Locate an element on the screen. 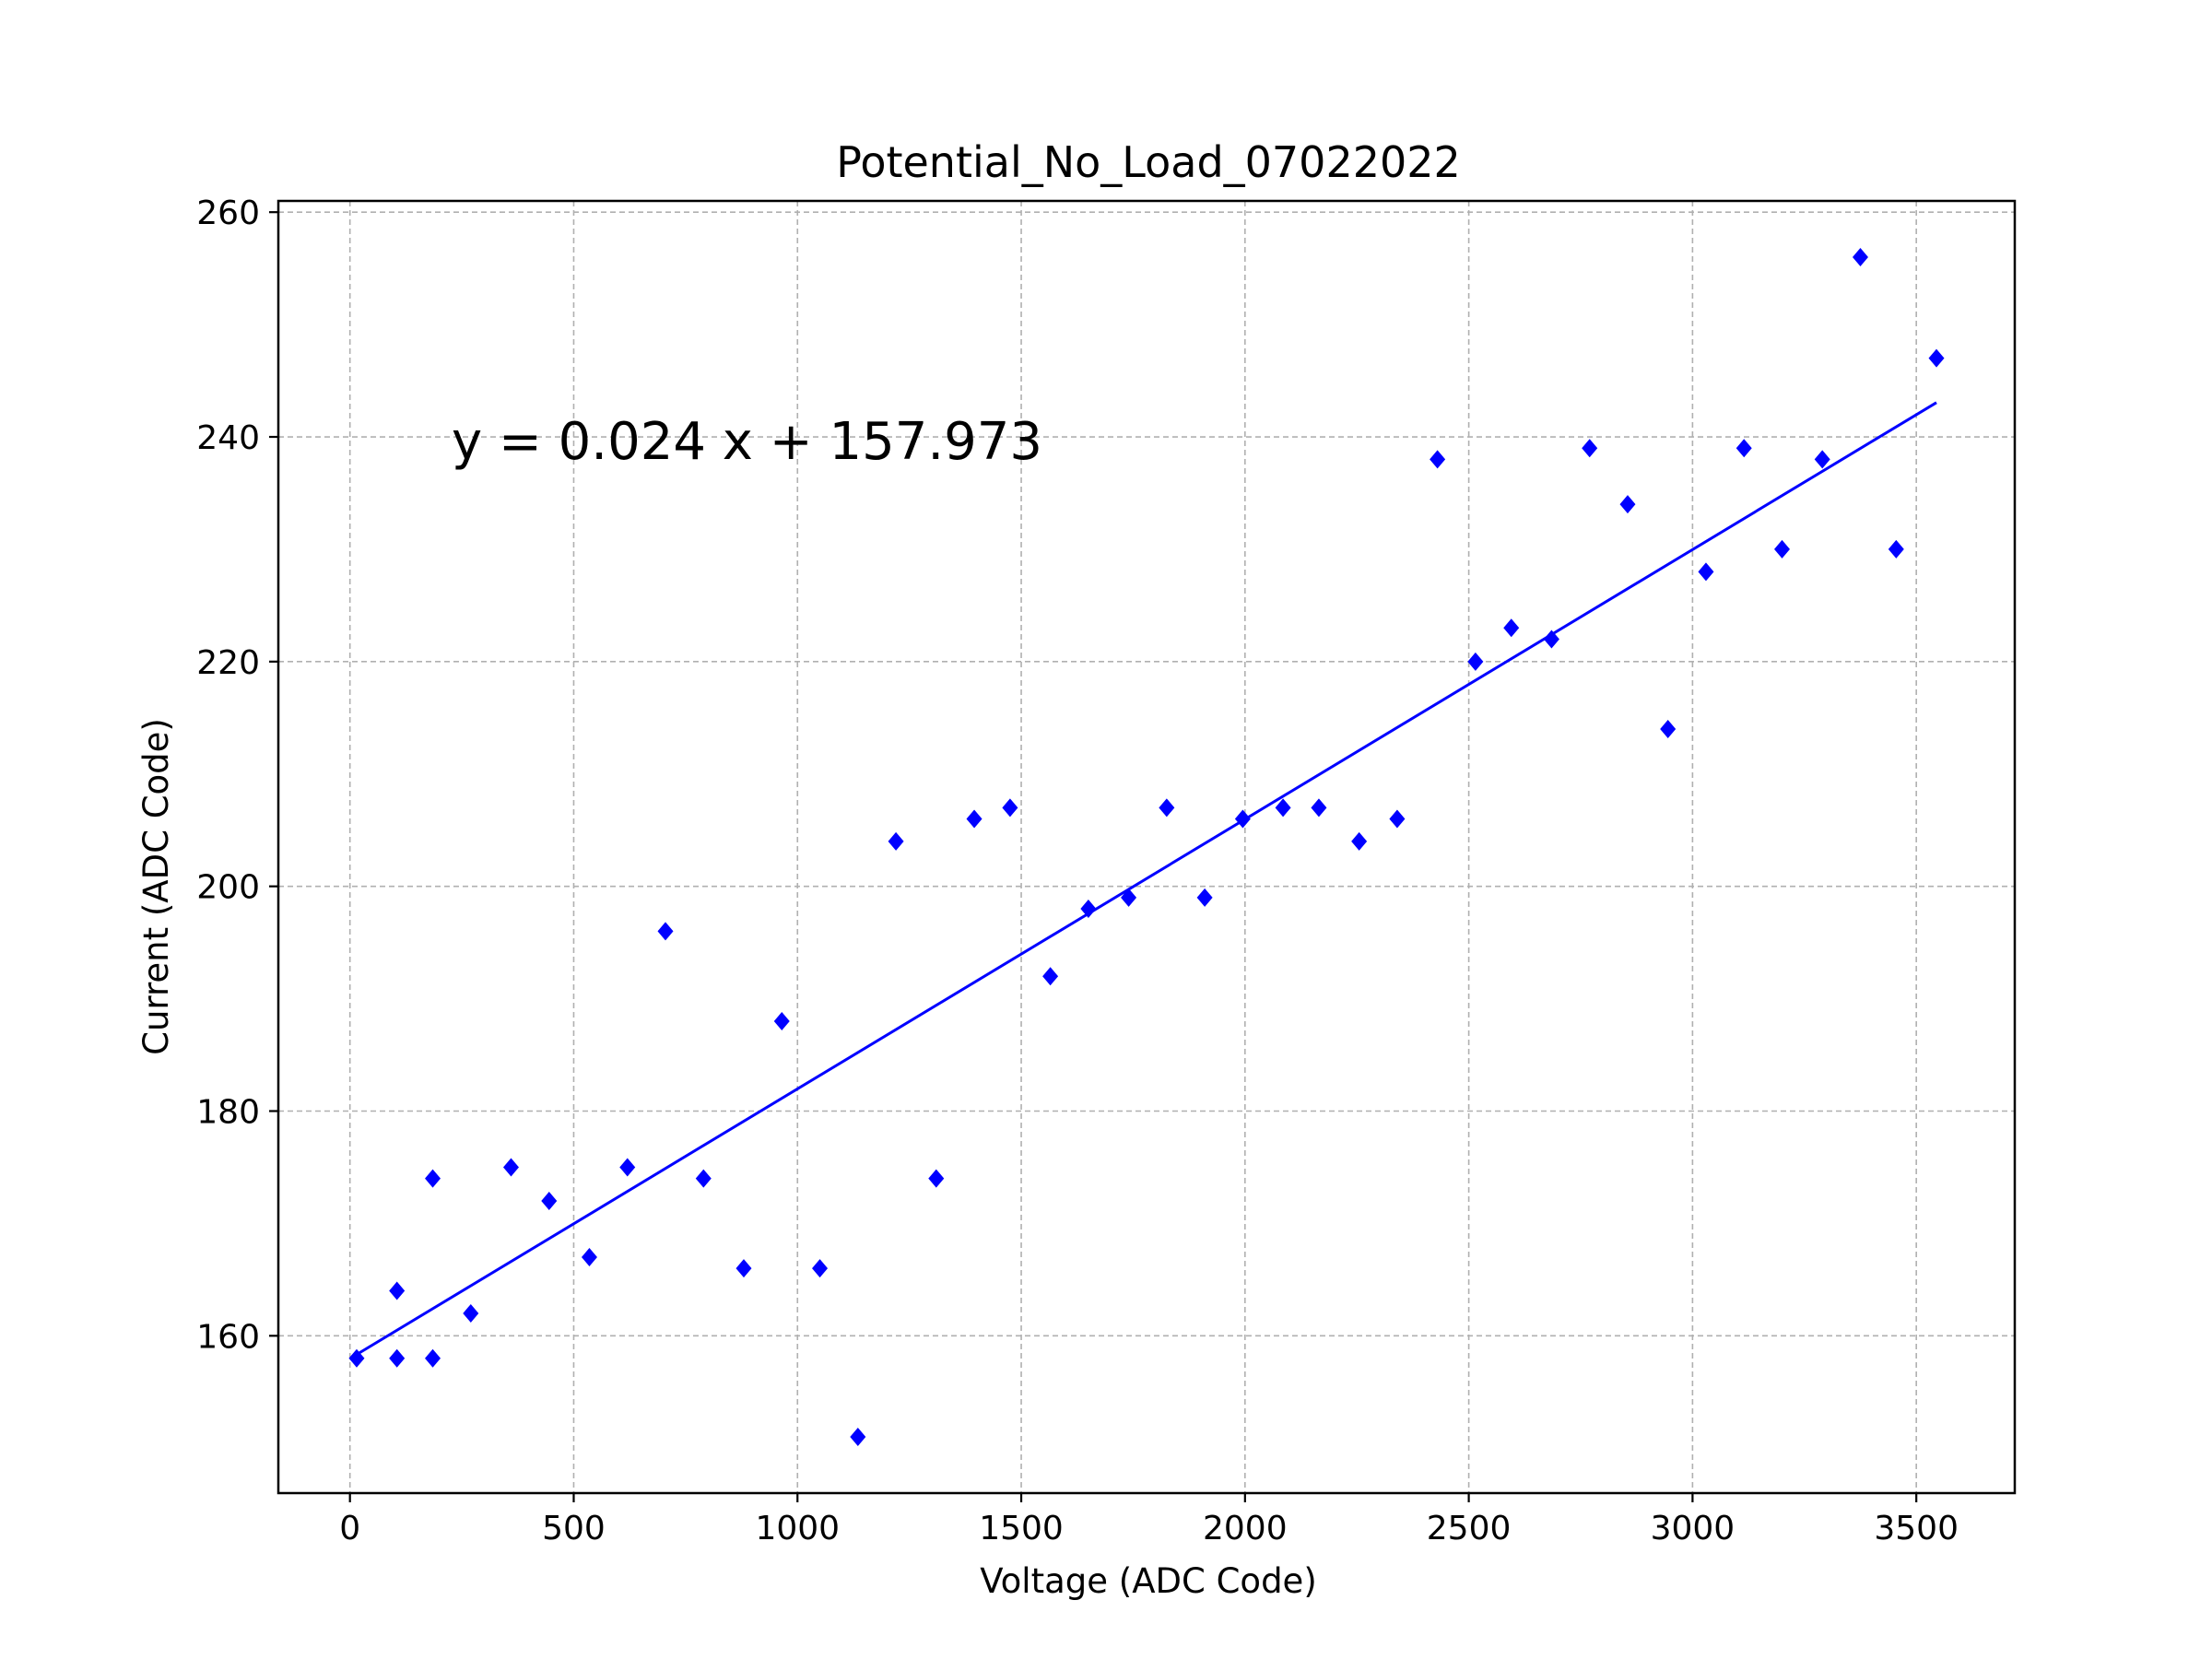  y-axis-label: Current (ADC Code) is located at coordinates (156, 886).